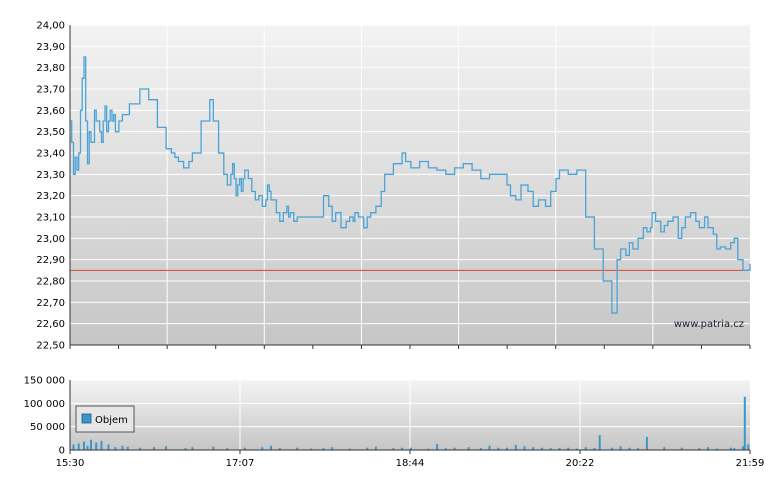  I want to click on price-y-tick-label: 23,80, so click(50, 68).